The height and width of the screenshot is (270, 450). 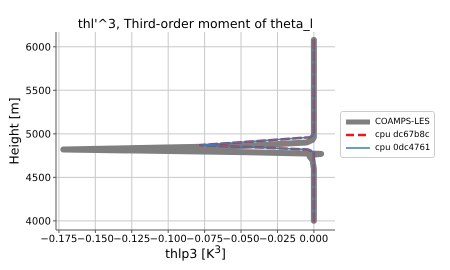 What do you see at coordinates (38, 134) in the screenshot?
I see `y-tick-label: 5000` at bounding box center [38, 134].